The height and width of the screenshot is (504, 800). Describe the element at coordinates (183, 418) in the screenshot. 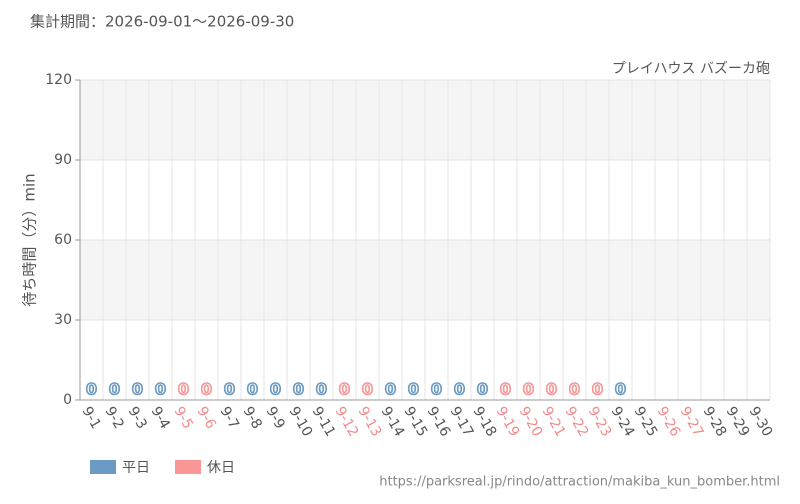

I see `x-tick-label: 9-5` at that location.